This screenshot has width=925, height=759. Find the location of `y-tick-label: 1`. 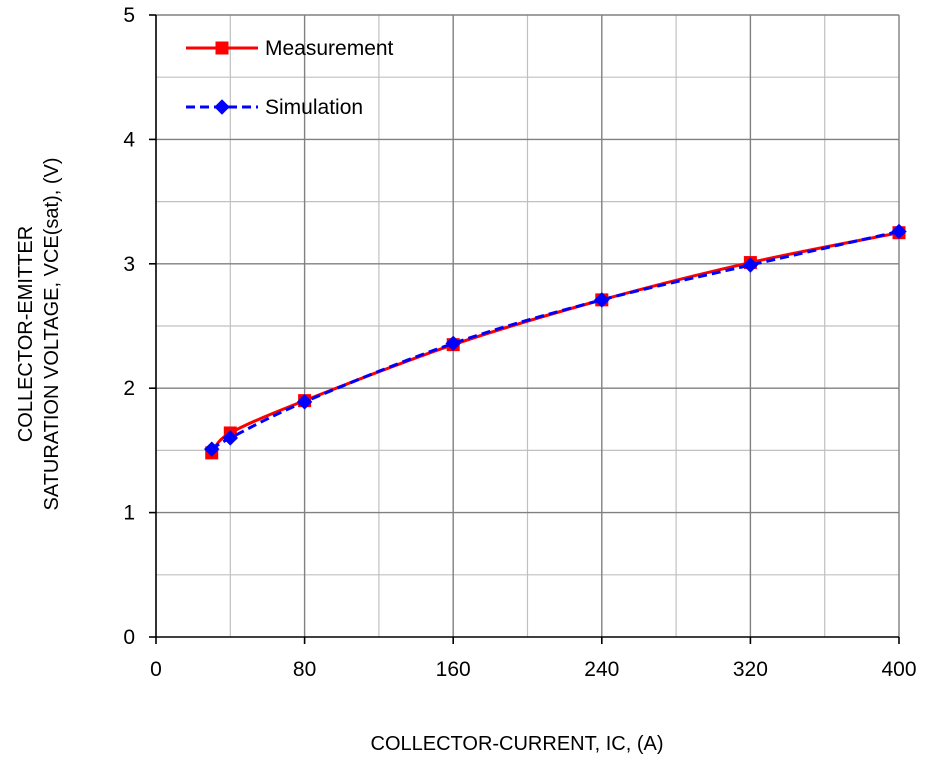

y-tick-label: 1 is located at coordinates (129, 513).